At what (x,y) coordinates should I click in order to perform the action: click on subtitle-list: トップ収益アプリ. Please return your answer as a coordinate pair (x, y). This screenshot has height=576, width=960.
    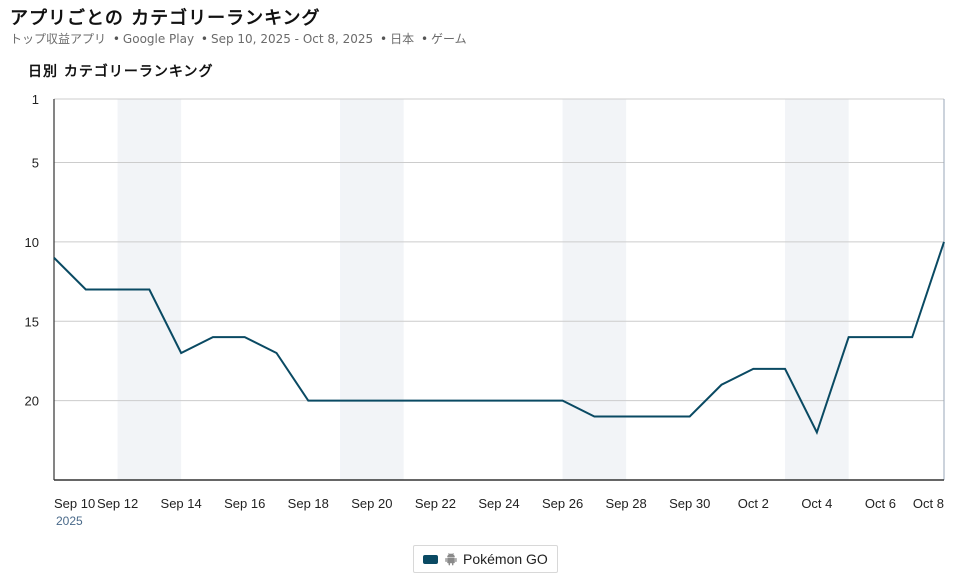
    Looking at the image, I should click on (58, 39).